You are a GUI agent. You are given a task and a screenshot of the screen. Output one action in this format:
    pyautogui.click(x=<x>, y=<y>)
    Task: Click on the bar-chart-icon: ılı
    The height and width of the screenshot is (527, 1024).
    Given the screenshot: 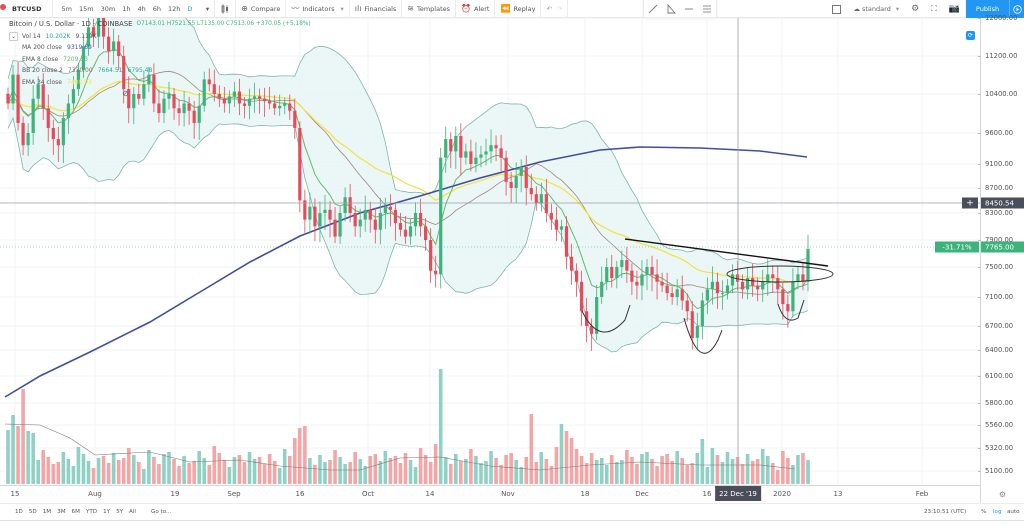 What is the action you would take?
    pyautogui.click(x=358, y=8)
    